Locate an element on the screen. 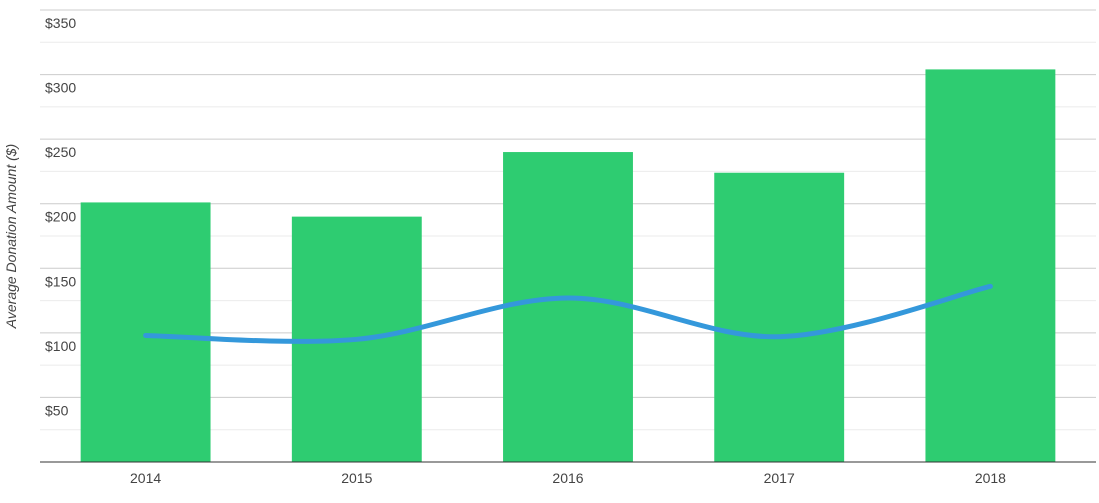 This screenshot has width=1099, height=503. y-axis-ticks: $50 $100 $150 $200 $250 $300 $350 is located at coordinates (60, 216).